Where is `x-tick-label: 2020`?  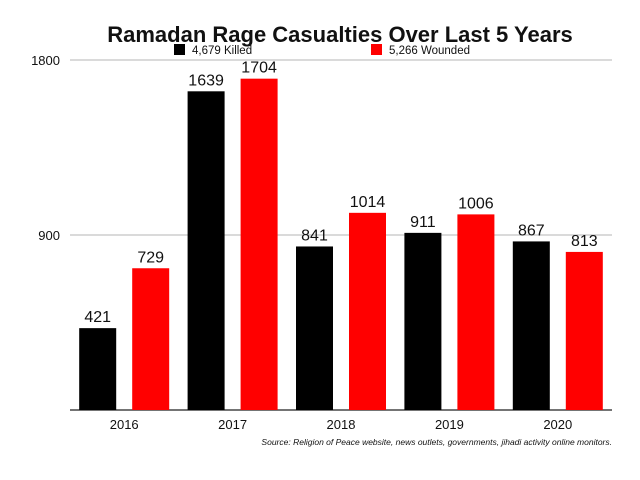
x-tick-label: 2020 is located at coordinates (557, 424).